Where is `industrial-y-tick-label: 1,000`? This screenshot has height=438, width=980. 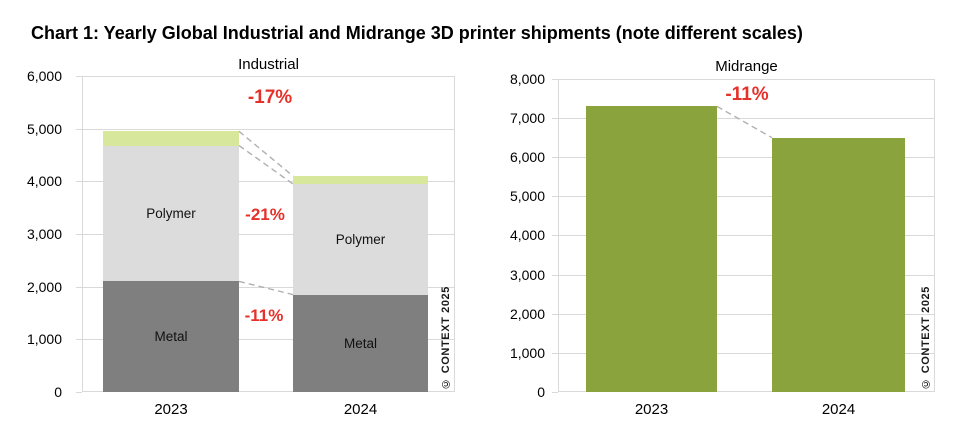 industrial-y-tick-label: 1,000 is located at coordinates (44, 339).